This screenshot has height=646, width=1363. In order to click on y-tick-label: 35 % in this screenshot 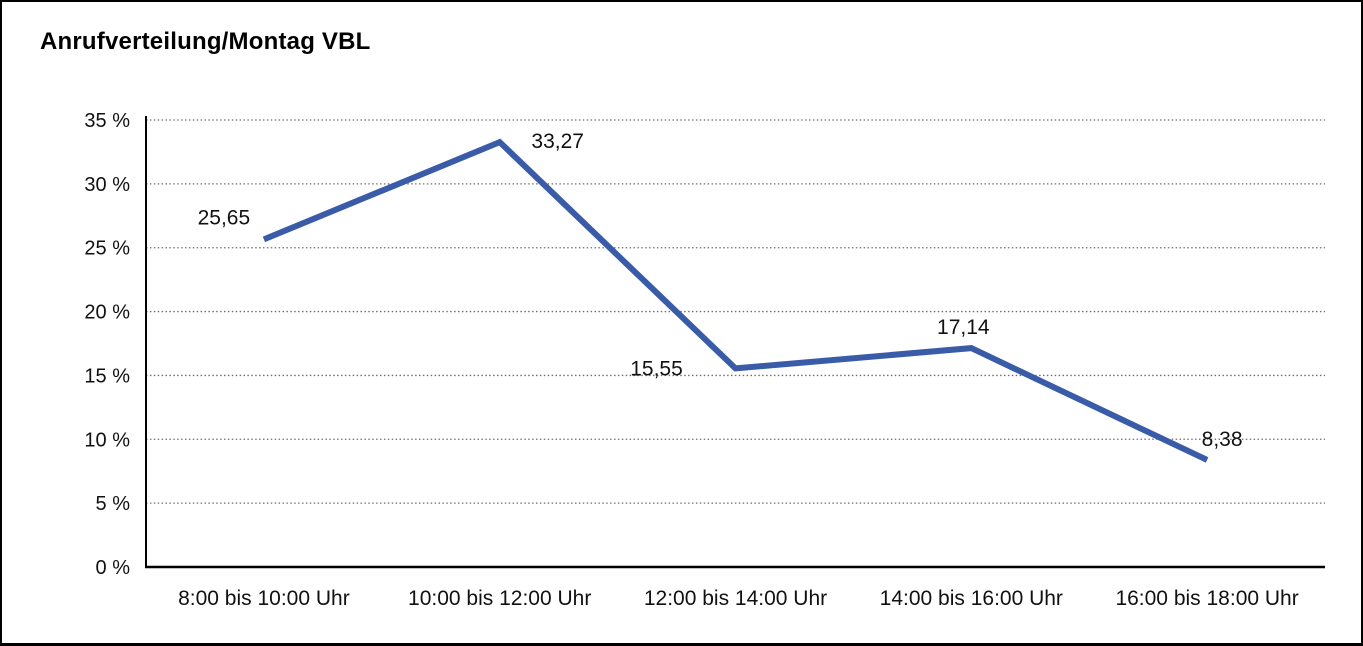, I will do `click(107, 121)`.